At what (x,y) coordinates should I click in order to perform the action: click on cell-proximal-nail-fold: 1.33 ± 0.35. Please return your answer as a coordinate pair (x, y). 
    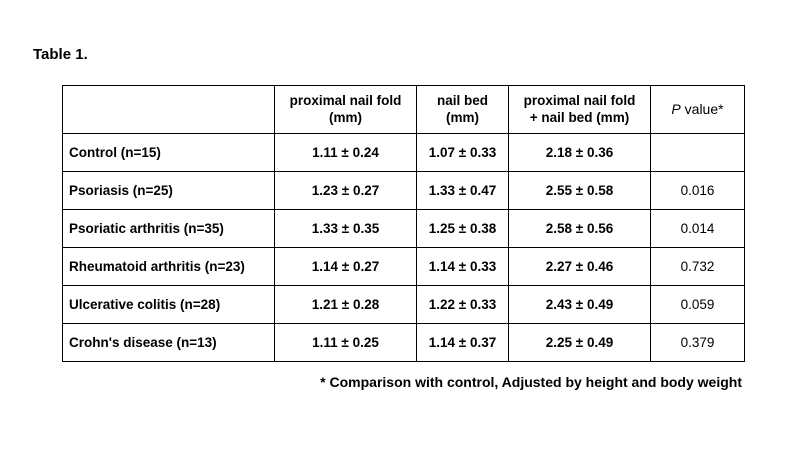
    Looking at the image, I should click on (345, 228).